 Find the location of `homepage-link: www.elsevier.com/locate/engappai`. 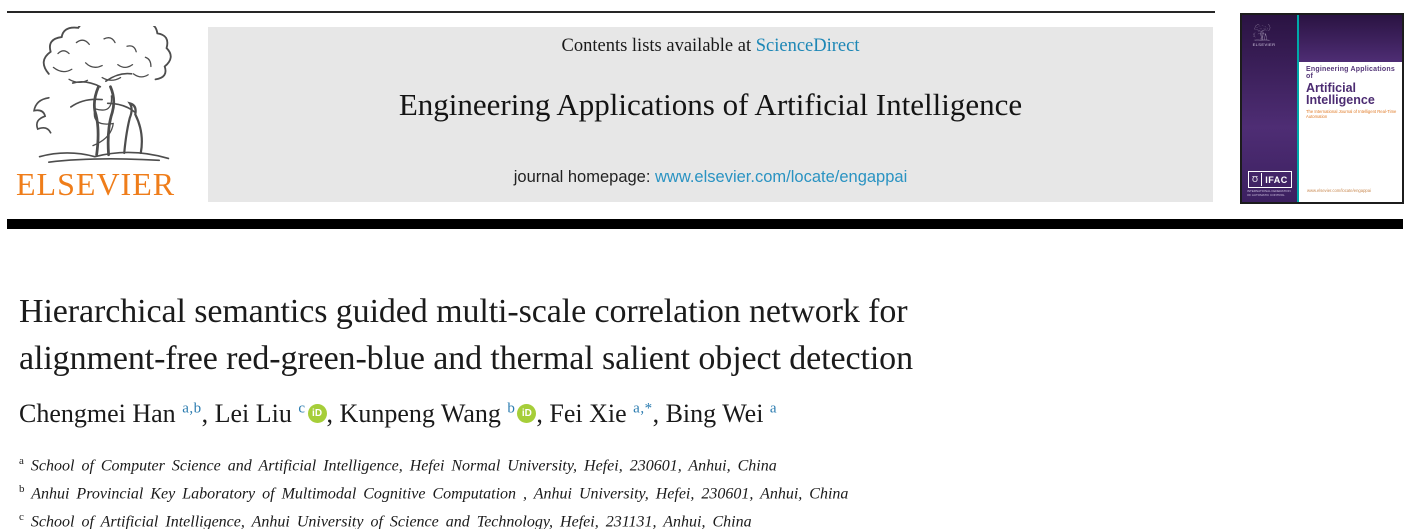

homepage-link: www.elsevier.com/locate/engappai is located at coordinates (781, 177).